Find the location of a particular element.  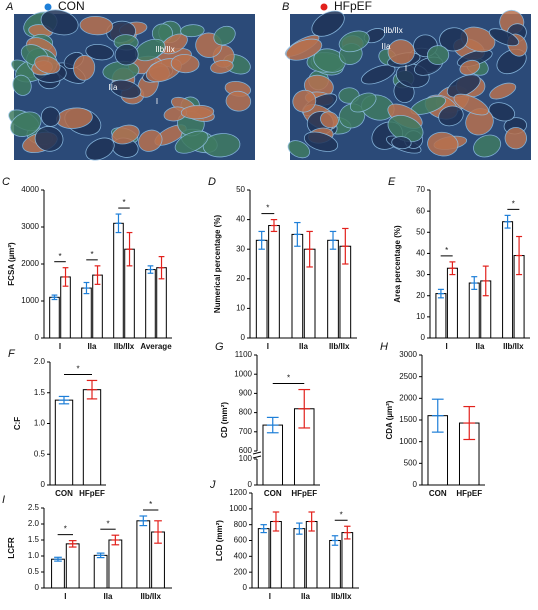

x-tick-label: IIa is located at coordinates (305, 596).